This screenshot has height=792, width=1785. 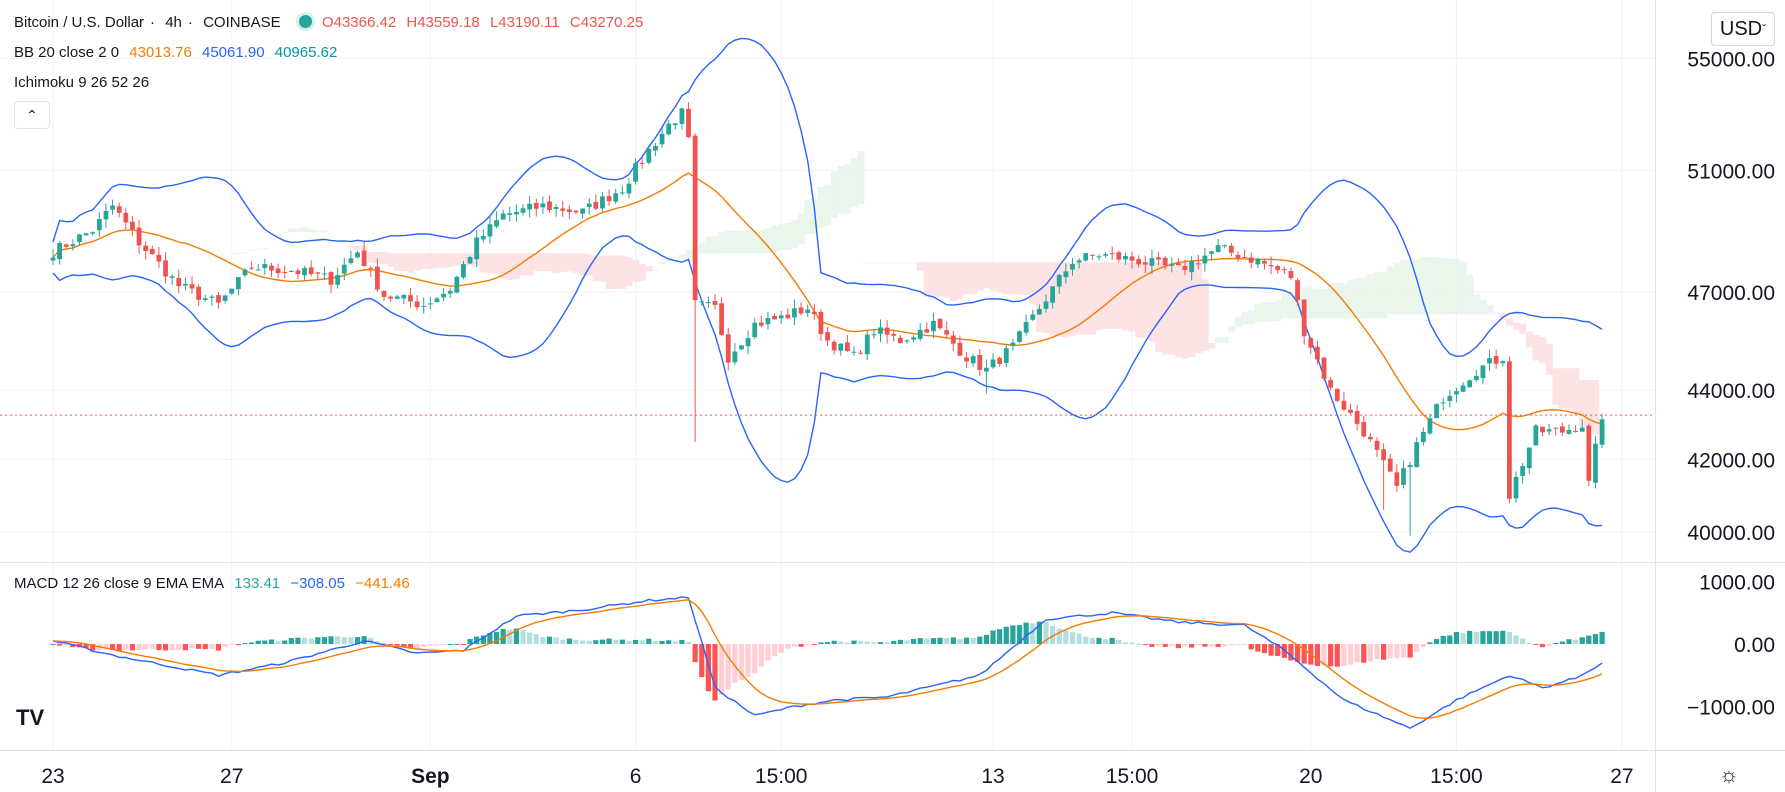 What do you see at coordinates (79, 22) in the screenshot?
I see `symbol-name: Bitcoin / U.S. Dollar` at bounding box center [79, 22].